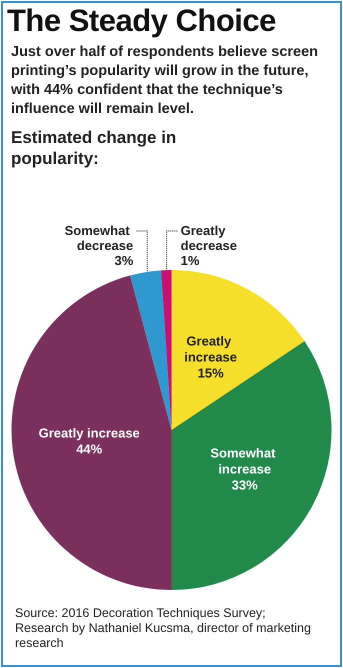  I want to click on slice-label: Somewhat decrease, so click(99, 238).